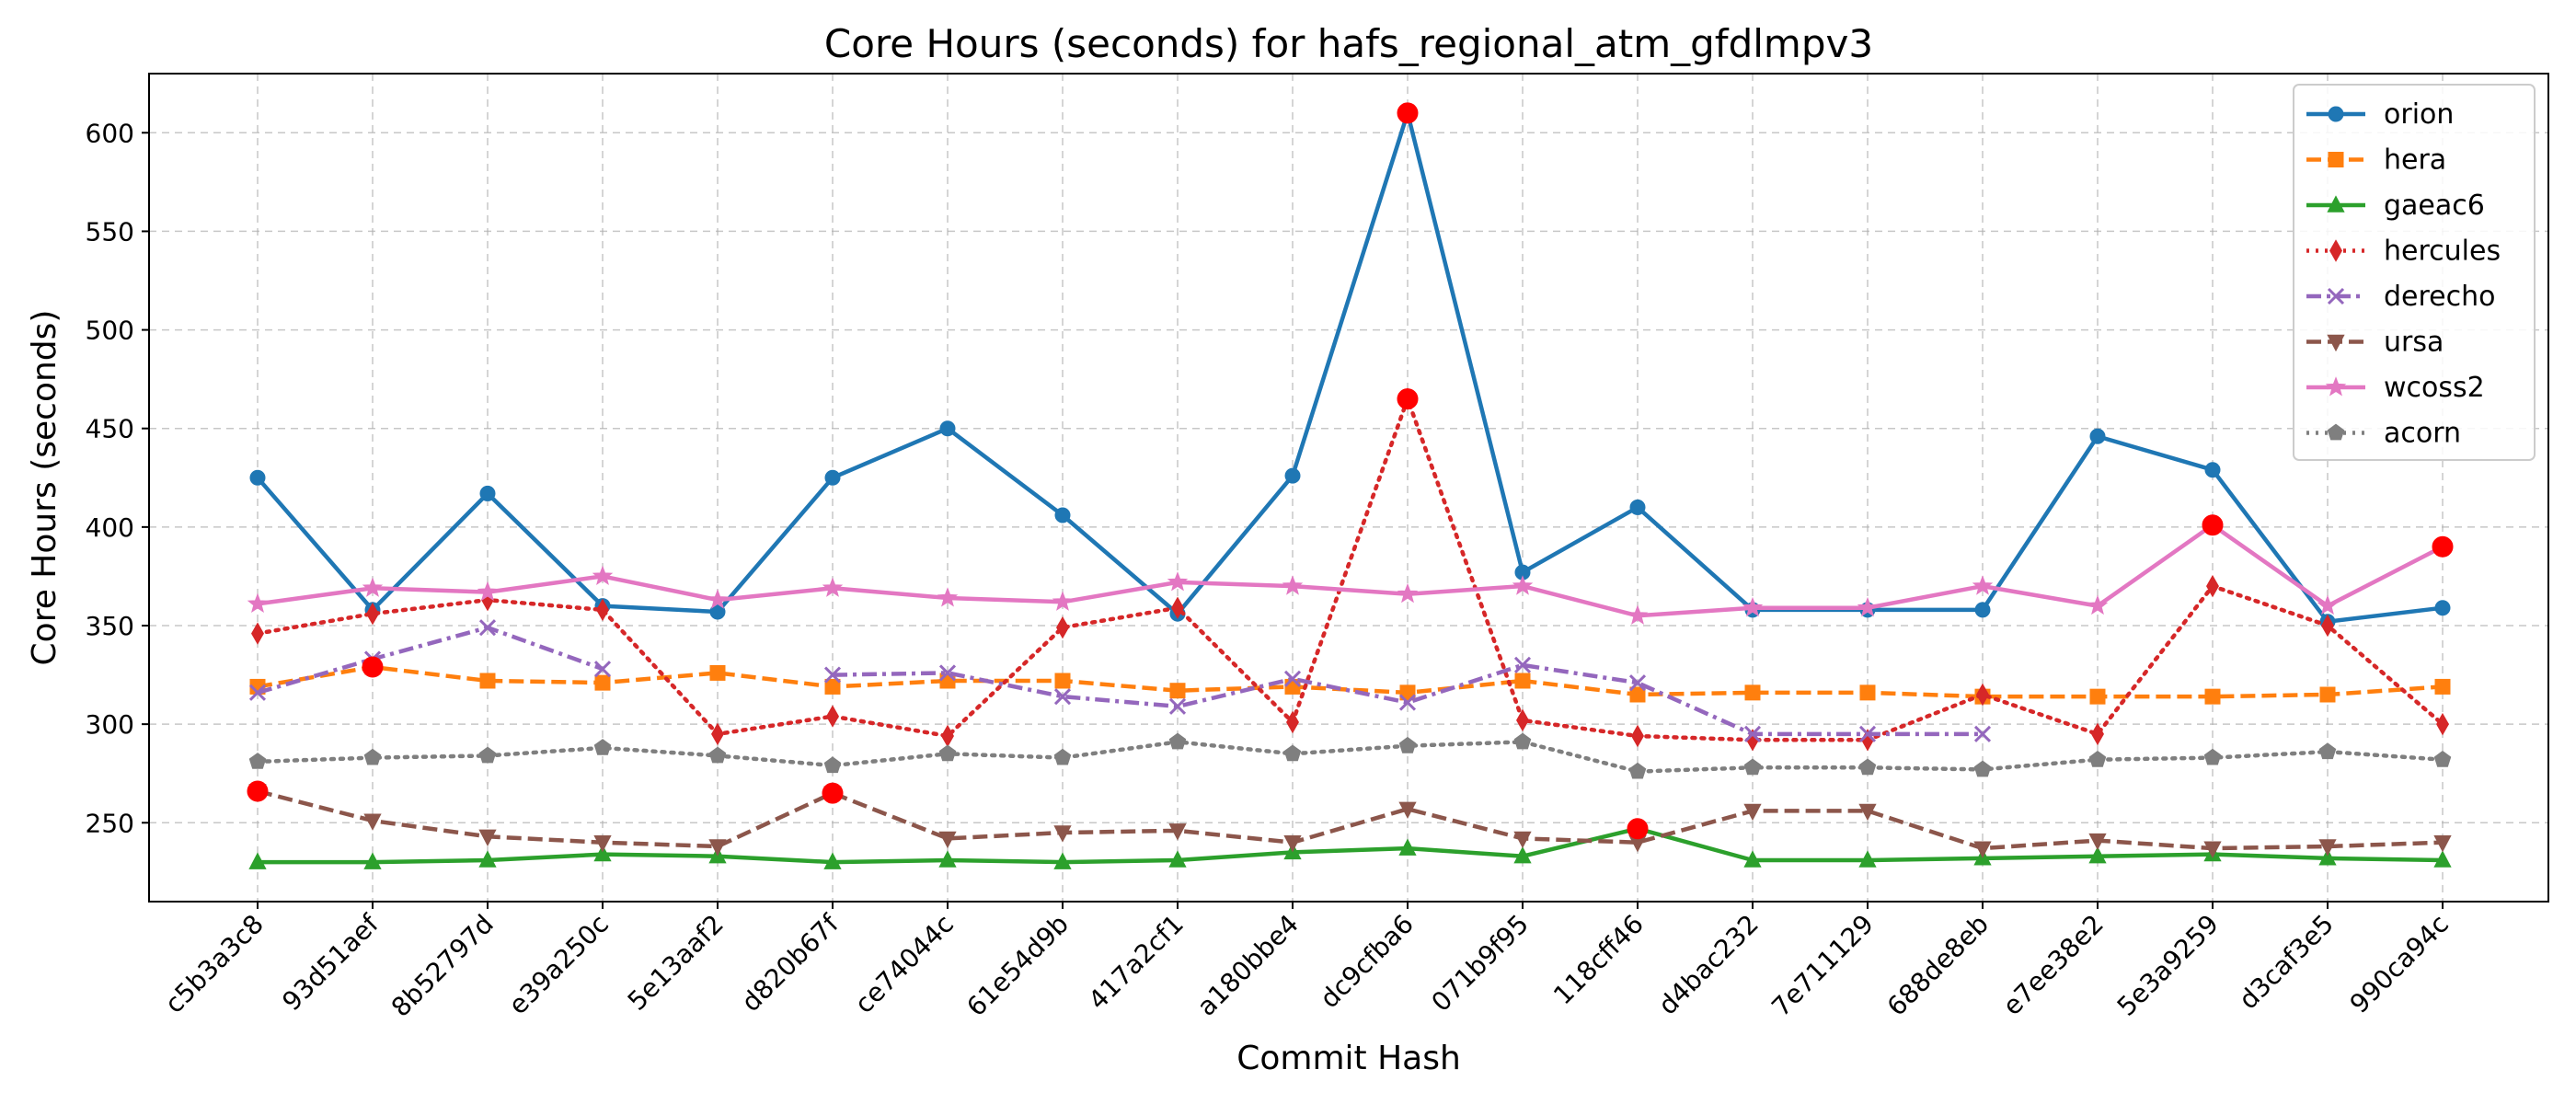 Image resolution: width=2576 pixels, height=1104 pixels. I want to click on legend-item-gaeac6: gaeac6, so click(2395, 206).